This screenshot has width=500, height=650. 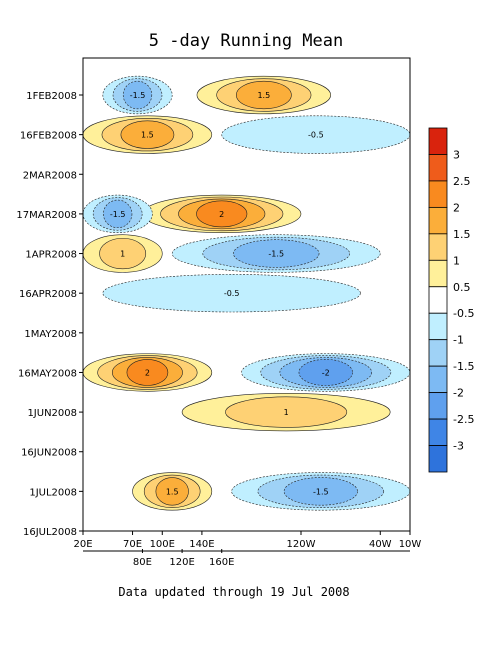 What do you see at coordinates (456, 154) in the screenshot?
I see `colorbar-label: 3` at bounding box center [456, 154].